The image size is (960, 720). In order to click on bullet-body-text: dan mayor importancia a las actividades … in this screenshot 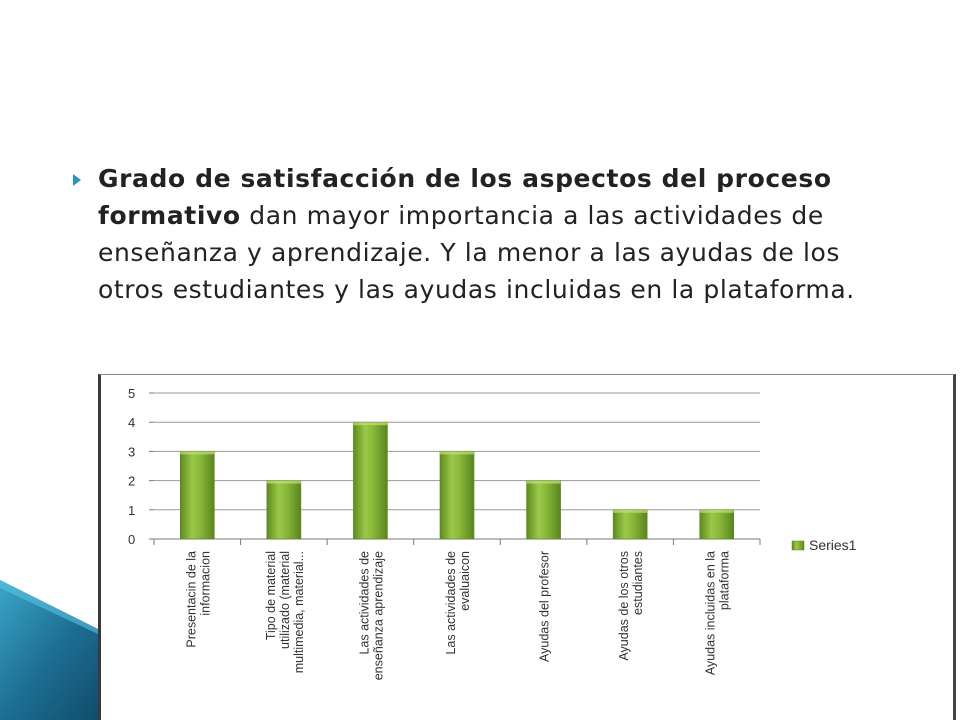, I will do `click(476, 252)`.